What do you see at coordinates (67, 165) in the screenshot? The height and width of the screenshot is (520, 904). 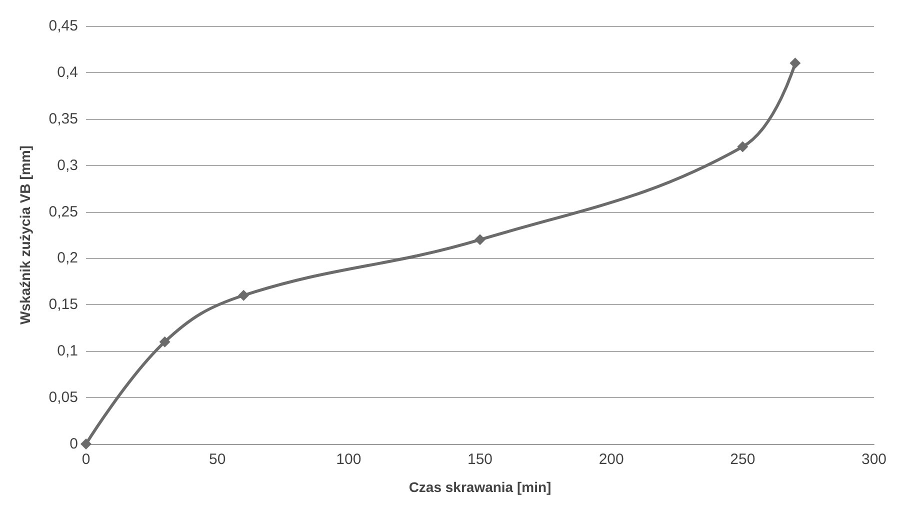 I see `y-tick-label: 0,3` at bounding box center [67, 165].